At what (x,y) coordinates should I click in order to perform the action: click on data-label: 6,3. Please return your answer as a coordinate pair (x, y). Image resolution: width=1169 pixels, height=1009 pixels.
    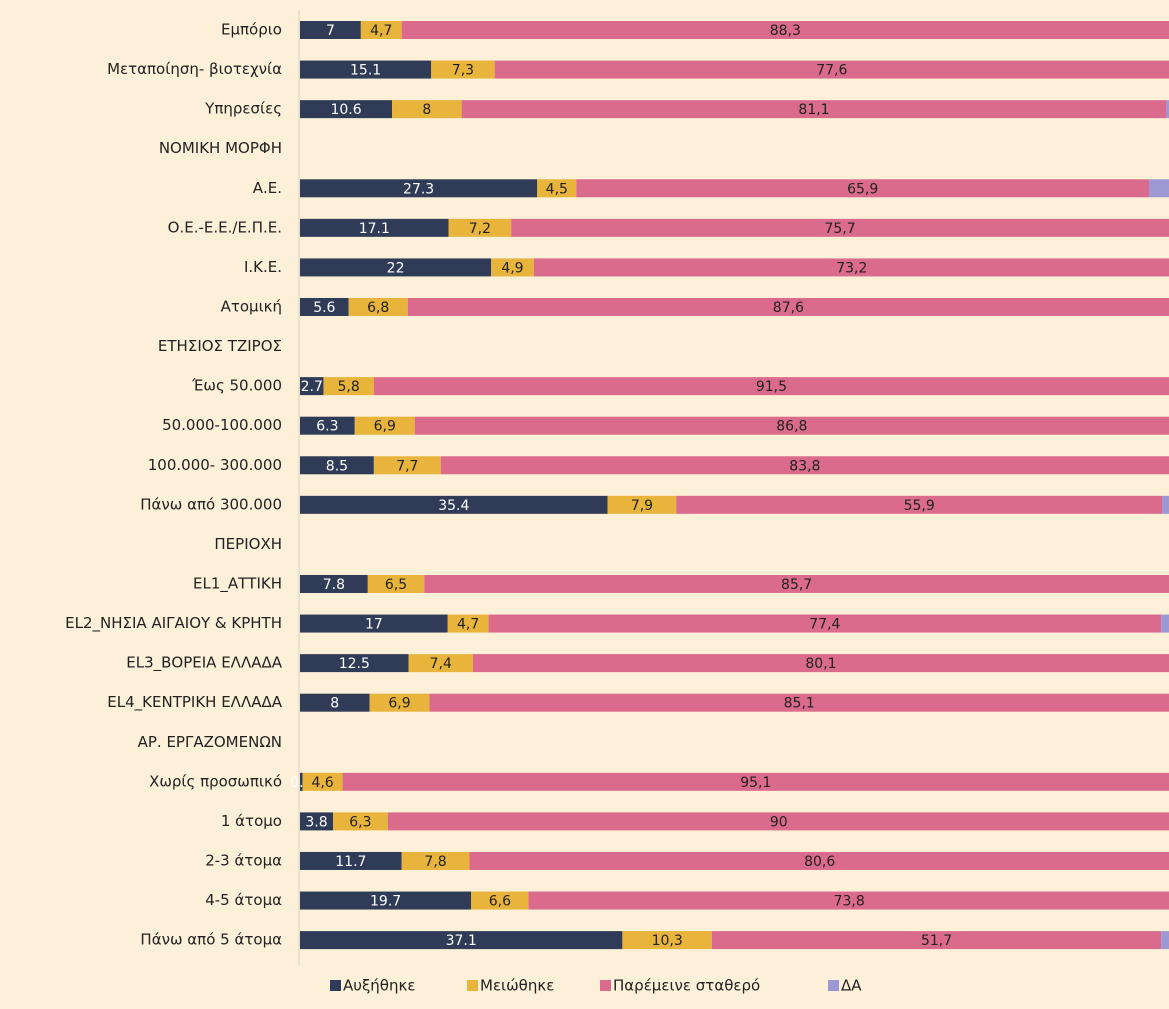
    Looking at the image, I should click on (360, 822).